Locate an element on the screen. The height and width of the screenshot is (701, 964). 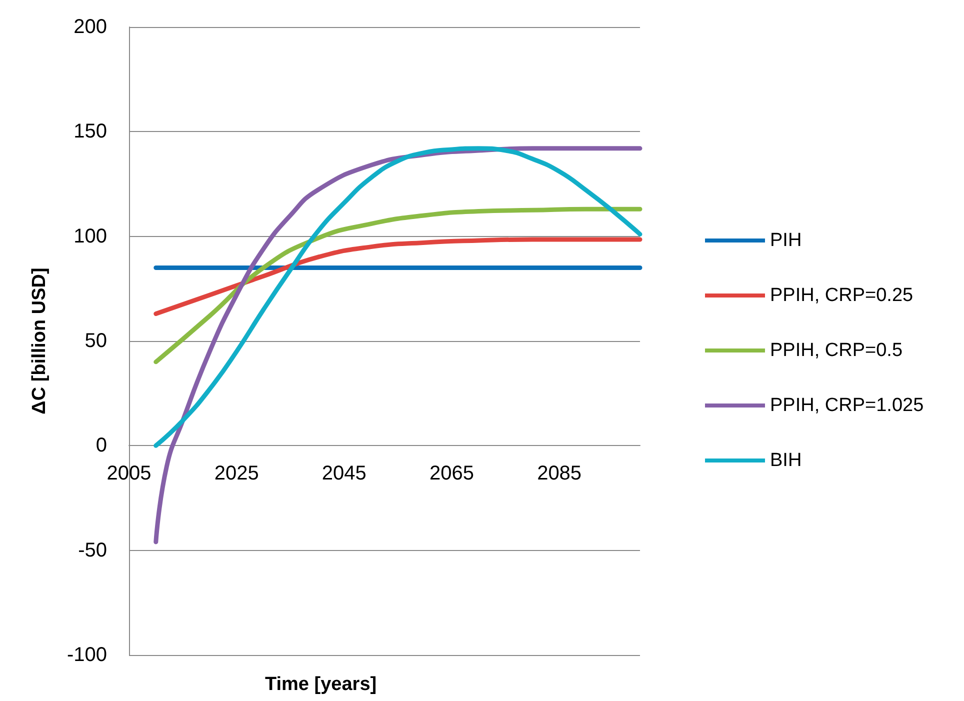
x-tick-label: 2005 is located at coordinates (129, 473).